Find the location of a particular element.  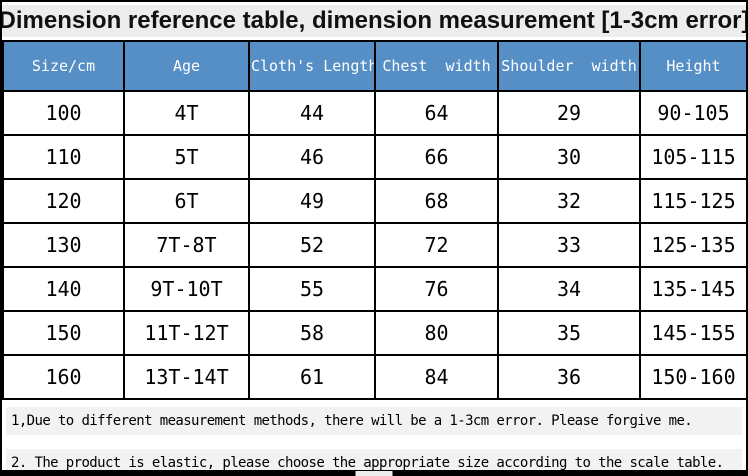

table-cell: 32 is located at coordinates (569, 201).